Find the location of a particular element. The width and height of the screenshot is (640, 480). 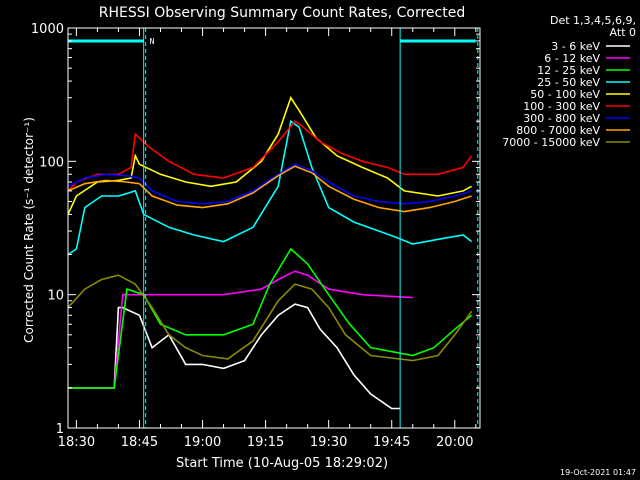

x-tick-label-2: 19:00 is located at coordinates (202, 442).